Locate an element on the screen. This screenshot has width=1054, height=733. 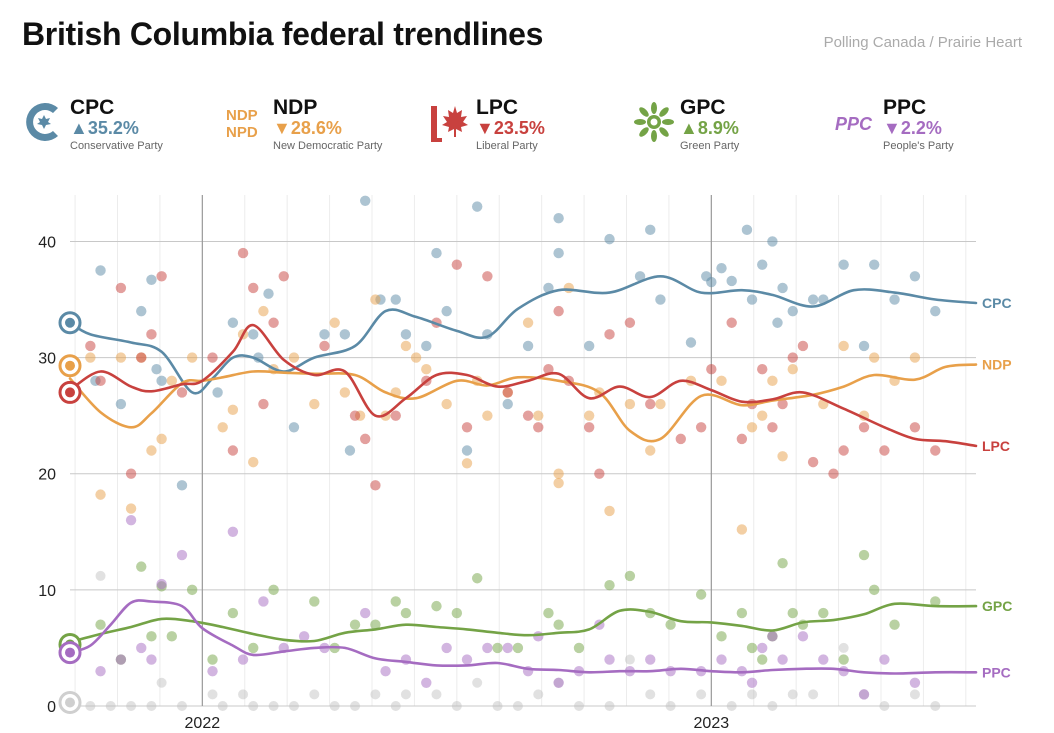
other-start-marker is located at coordinates (70, 703).